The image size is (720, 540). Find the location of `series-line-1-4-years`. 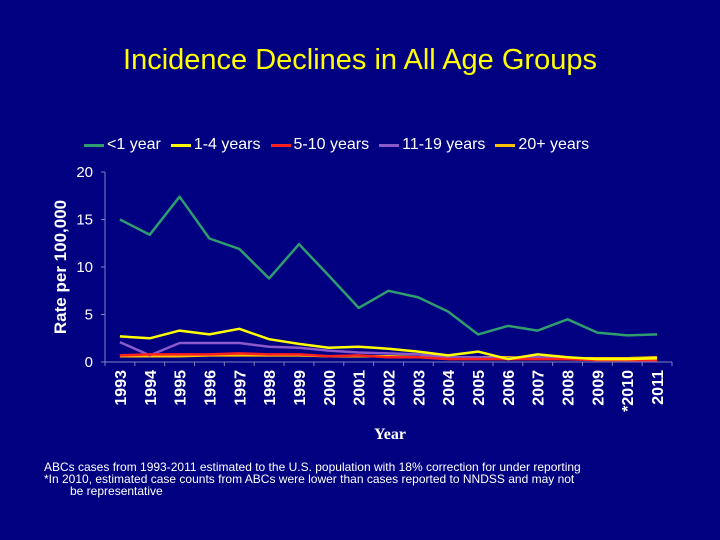

series-line-1-4-years is located at coordinates (388, 344).